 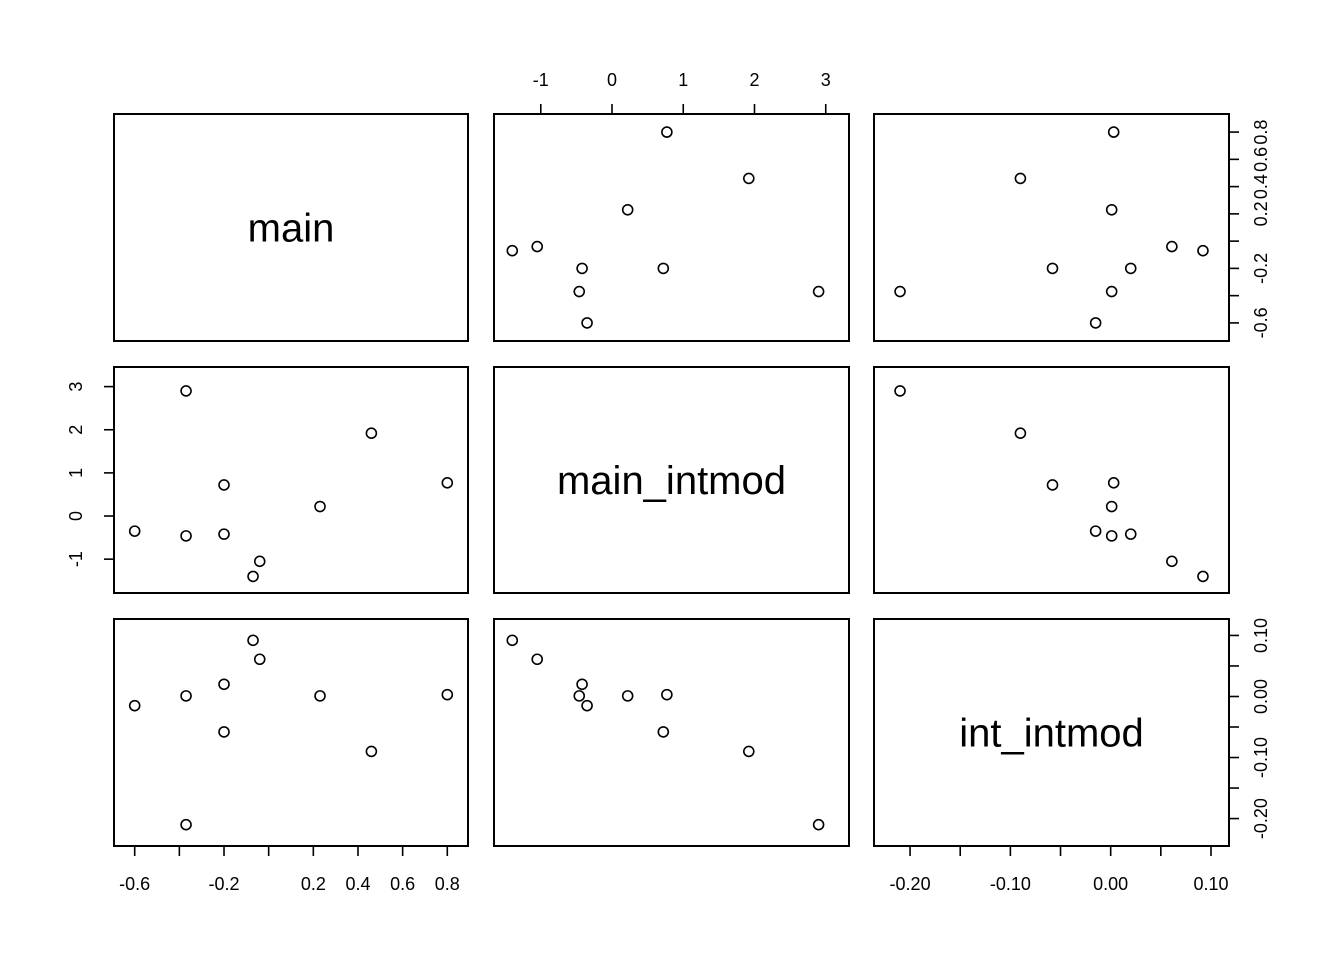 I want to click on tick-label-bottom-int_intmod: 0.00, so click(x=1110, y=884).